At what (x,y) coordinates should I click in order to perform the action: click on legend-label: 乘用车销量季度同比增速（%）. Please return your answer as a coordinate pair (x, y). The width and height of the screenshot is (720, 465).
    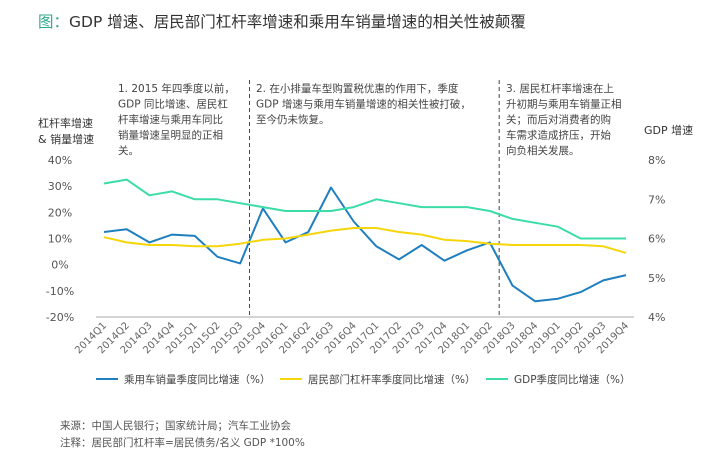
    Looking at the image, I should click on (197, 379).